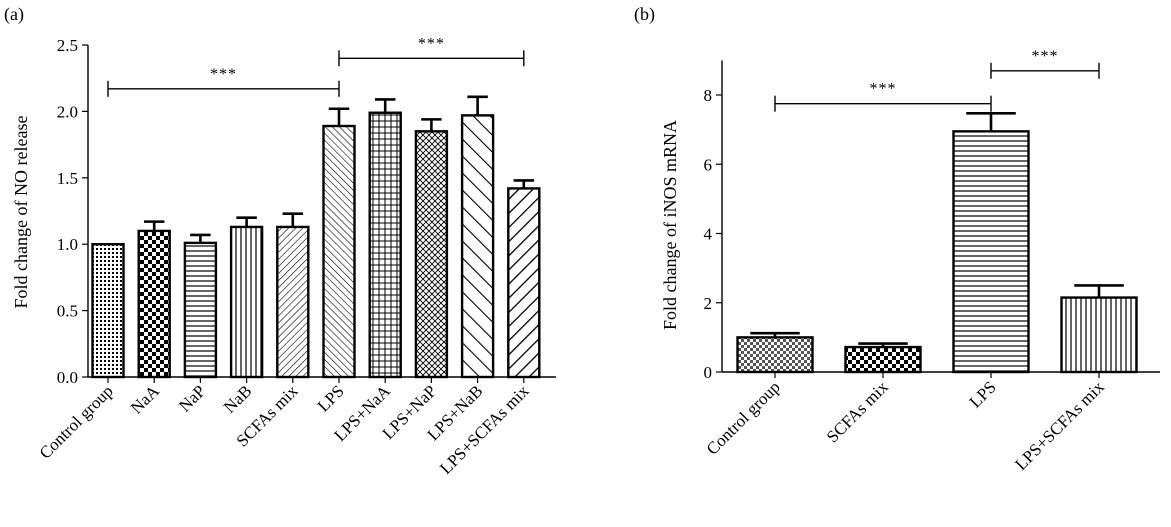 The image size is (1171, 527). What do you see at coordinates (67, 377) in the screenshot?
I see `y-tick-label: 0.0` at bounding box center [67, 377].